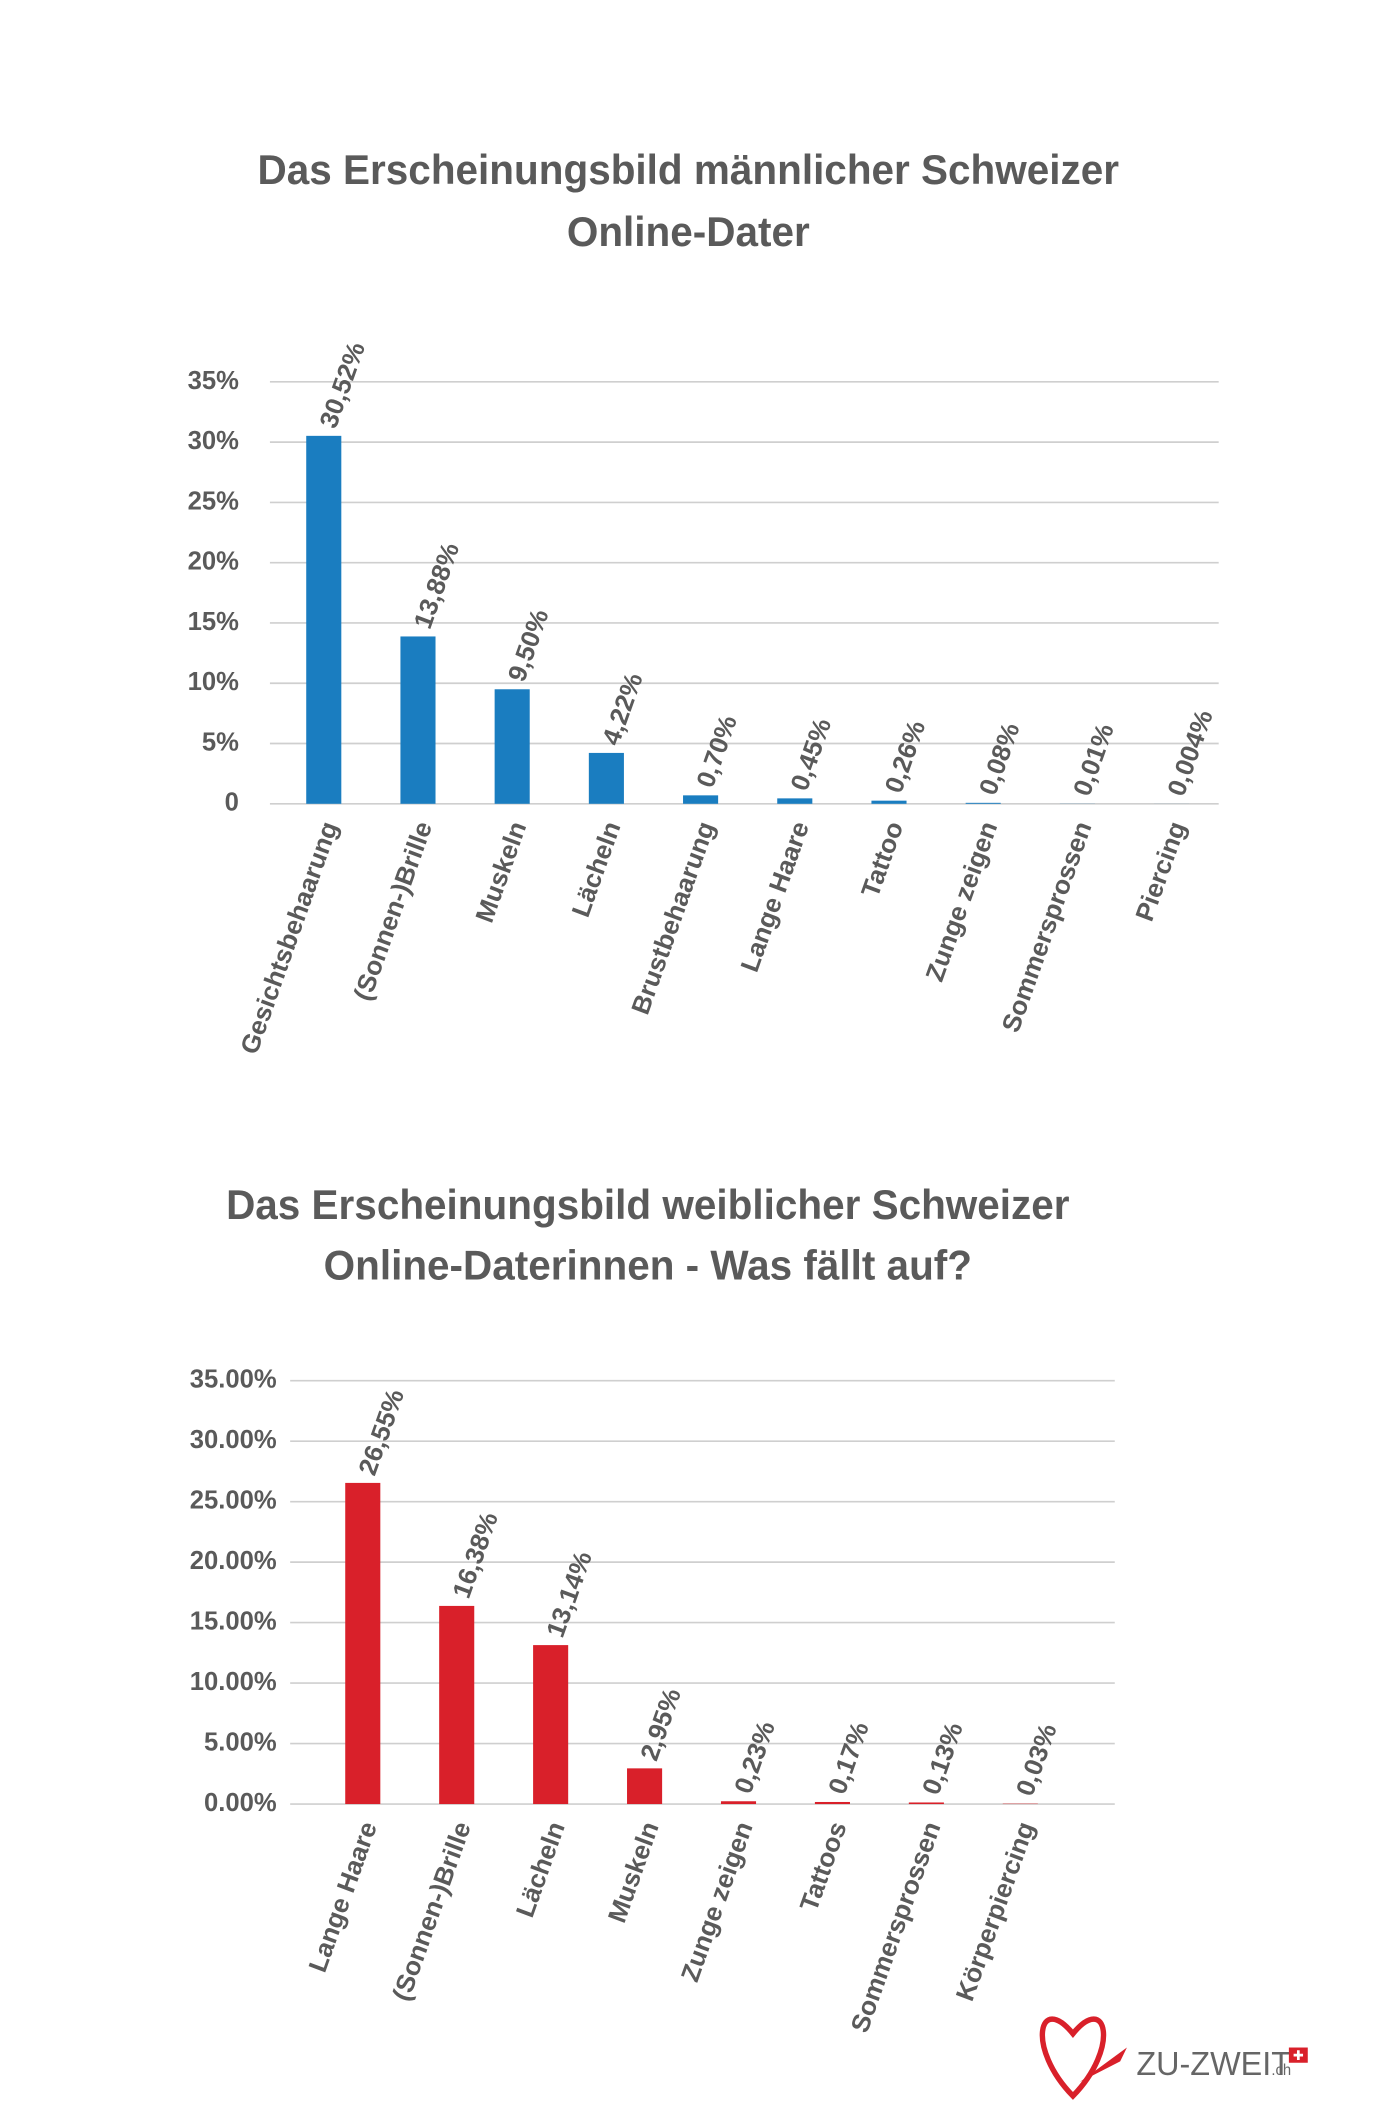  I want to click on value-label: 0,26%, so click(904, 756).